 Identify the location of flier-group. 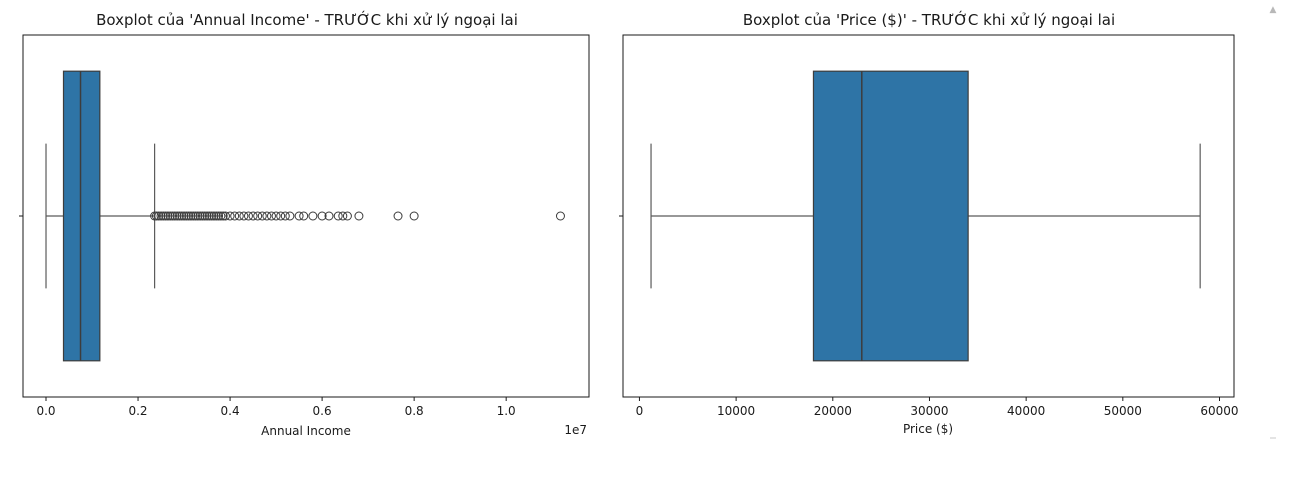
(357, 216).